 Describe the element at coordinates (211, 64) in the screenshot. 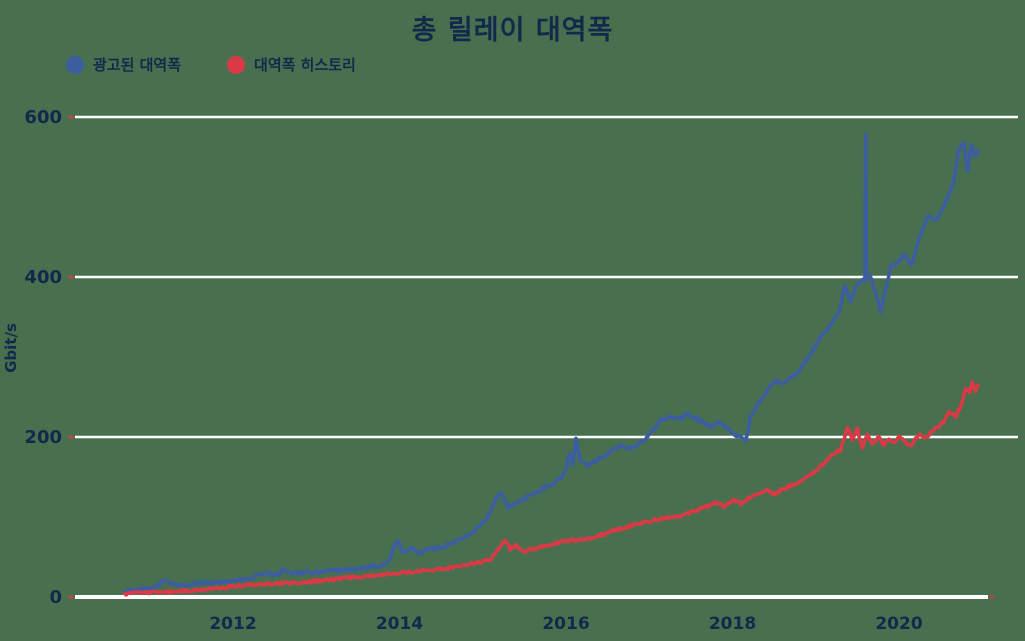

I see `chart-legend: 광고된 대역폭 대역폭 히스토리` at that location.